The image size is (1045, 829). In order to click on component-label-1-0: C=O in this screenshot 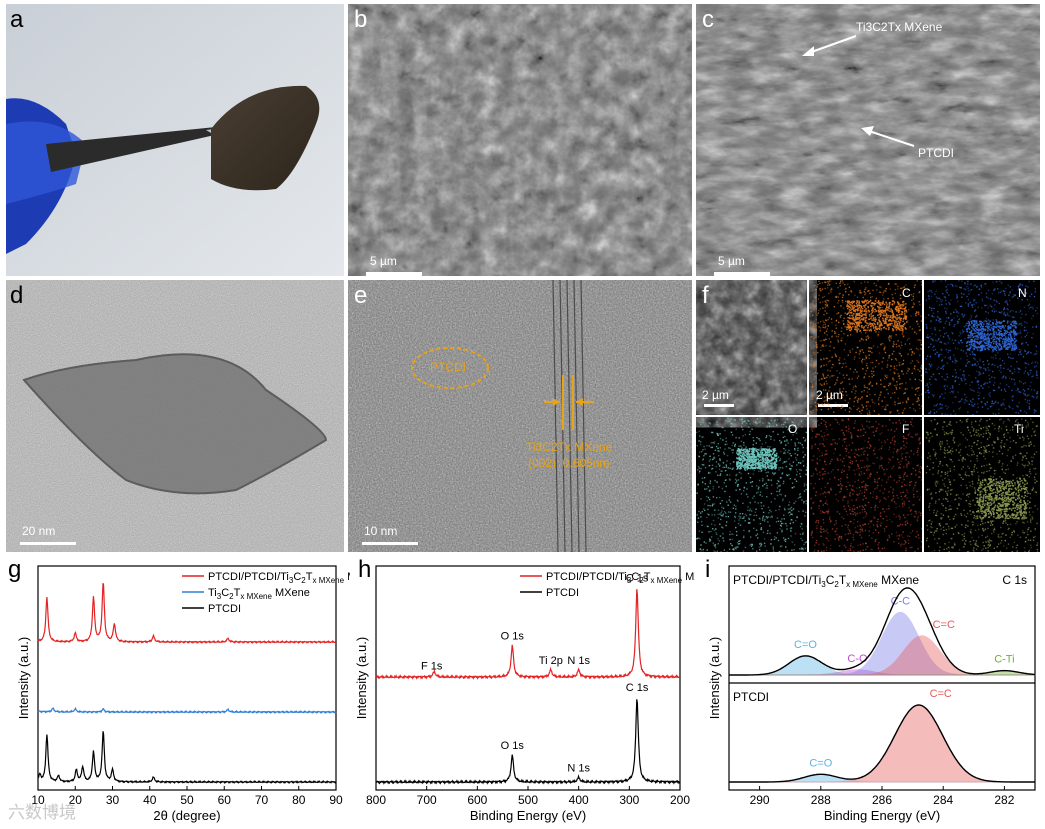, I will do `click(820, 763)`.